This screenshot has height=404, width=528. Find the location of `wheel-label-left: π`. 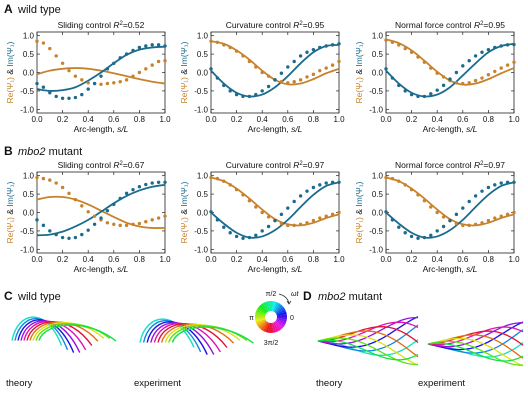

wheel-label-left: π is located at coordinates (251, 318).